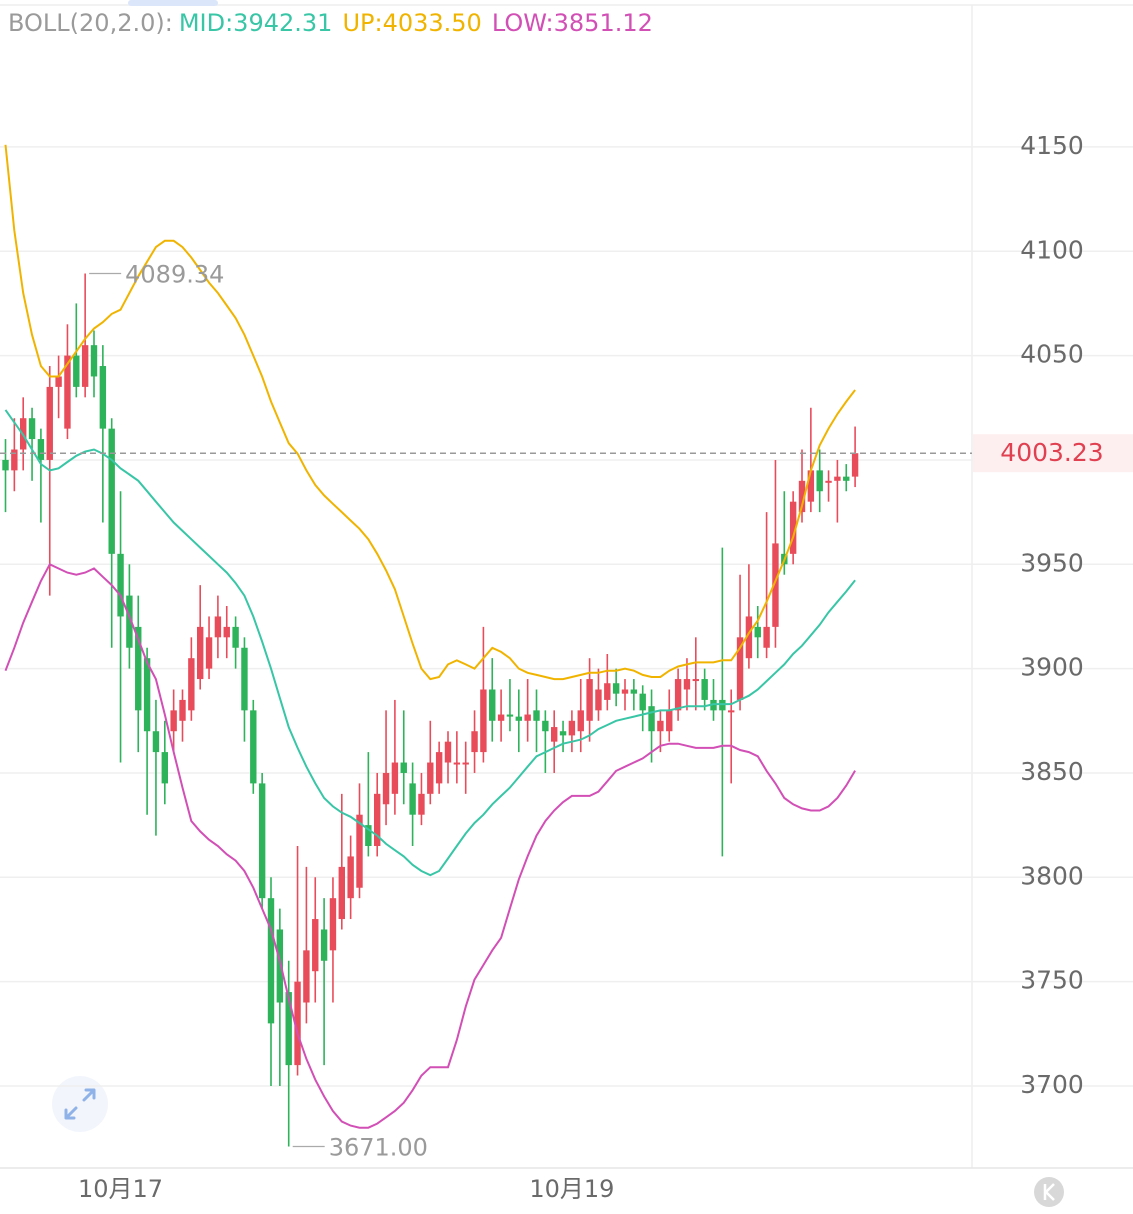  I want to click on high-label: 4089.34, so click(174, 275).